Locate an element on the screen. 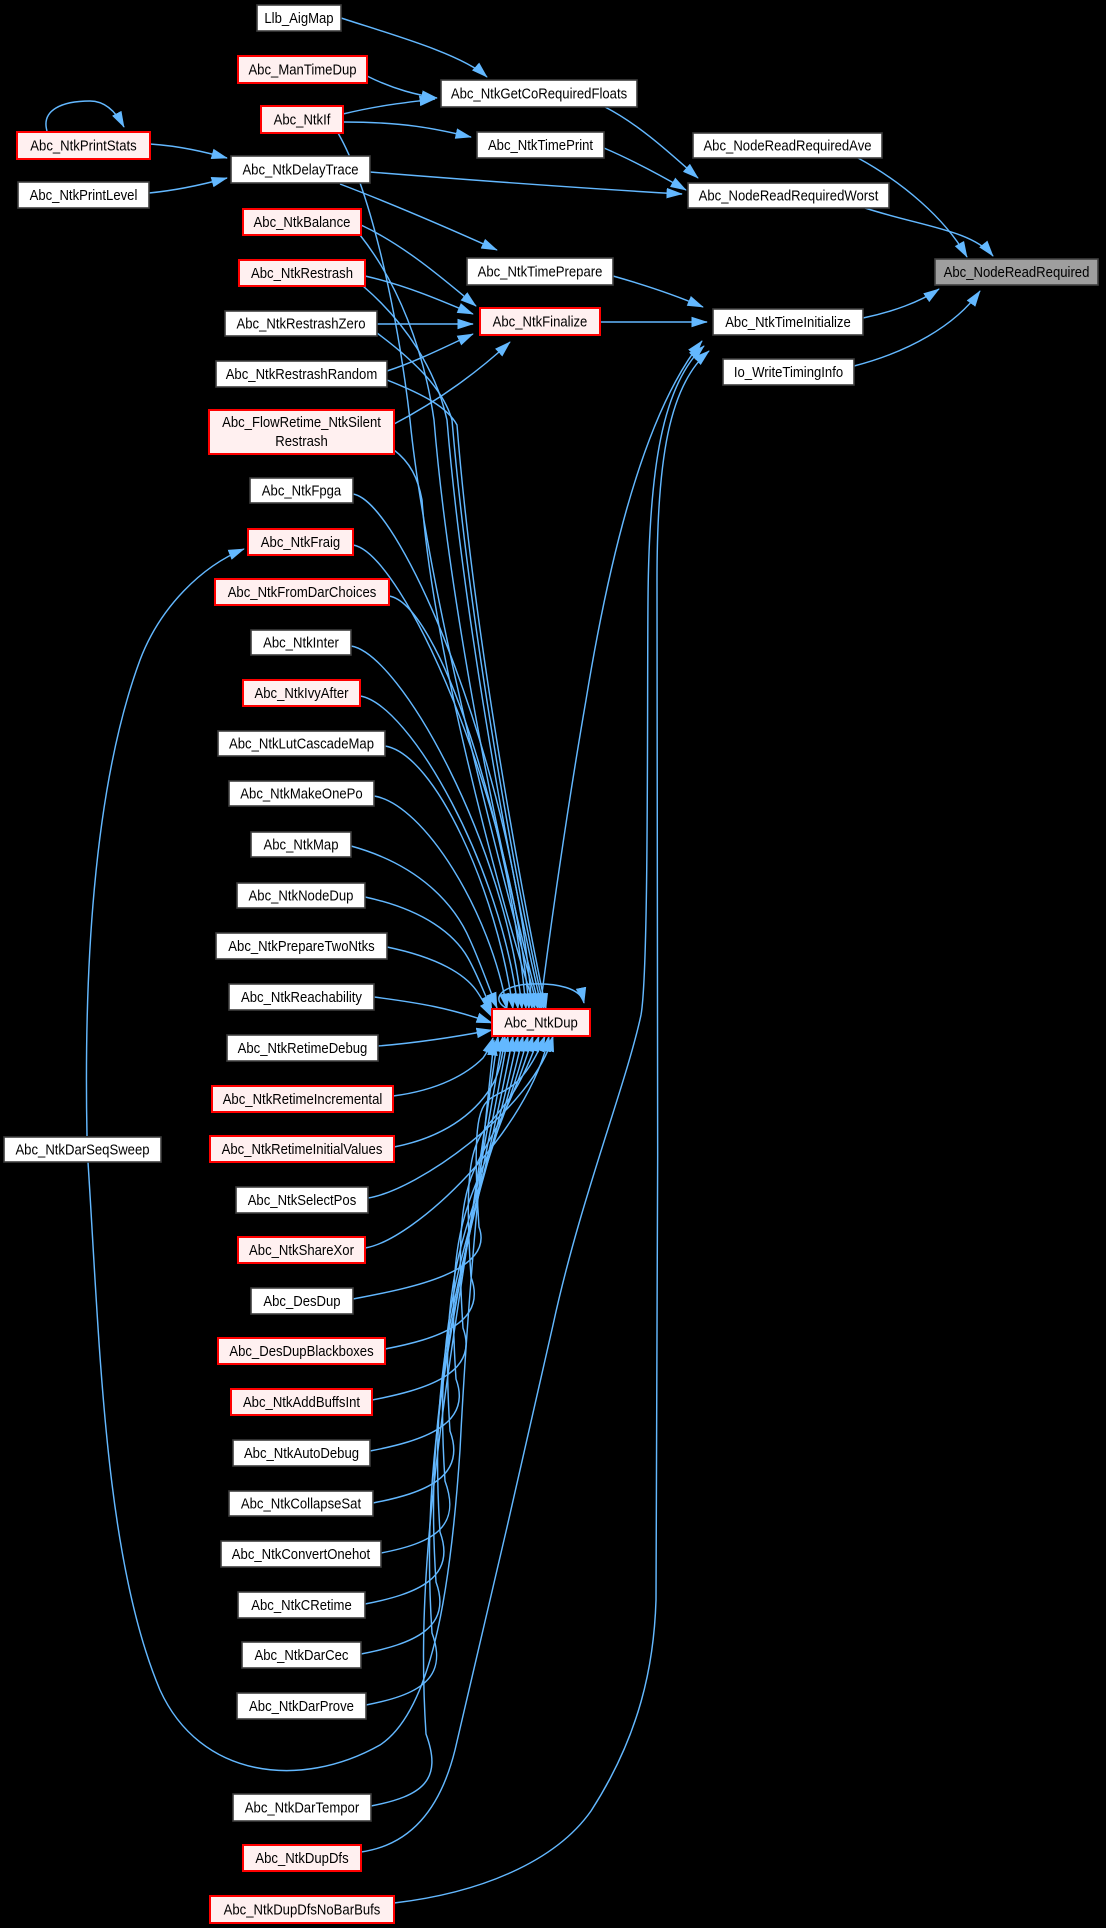  svg-text: Abc_FlowRetime_NtkSilent is located at coordinates (302, 422).